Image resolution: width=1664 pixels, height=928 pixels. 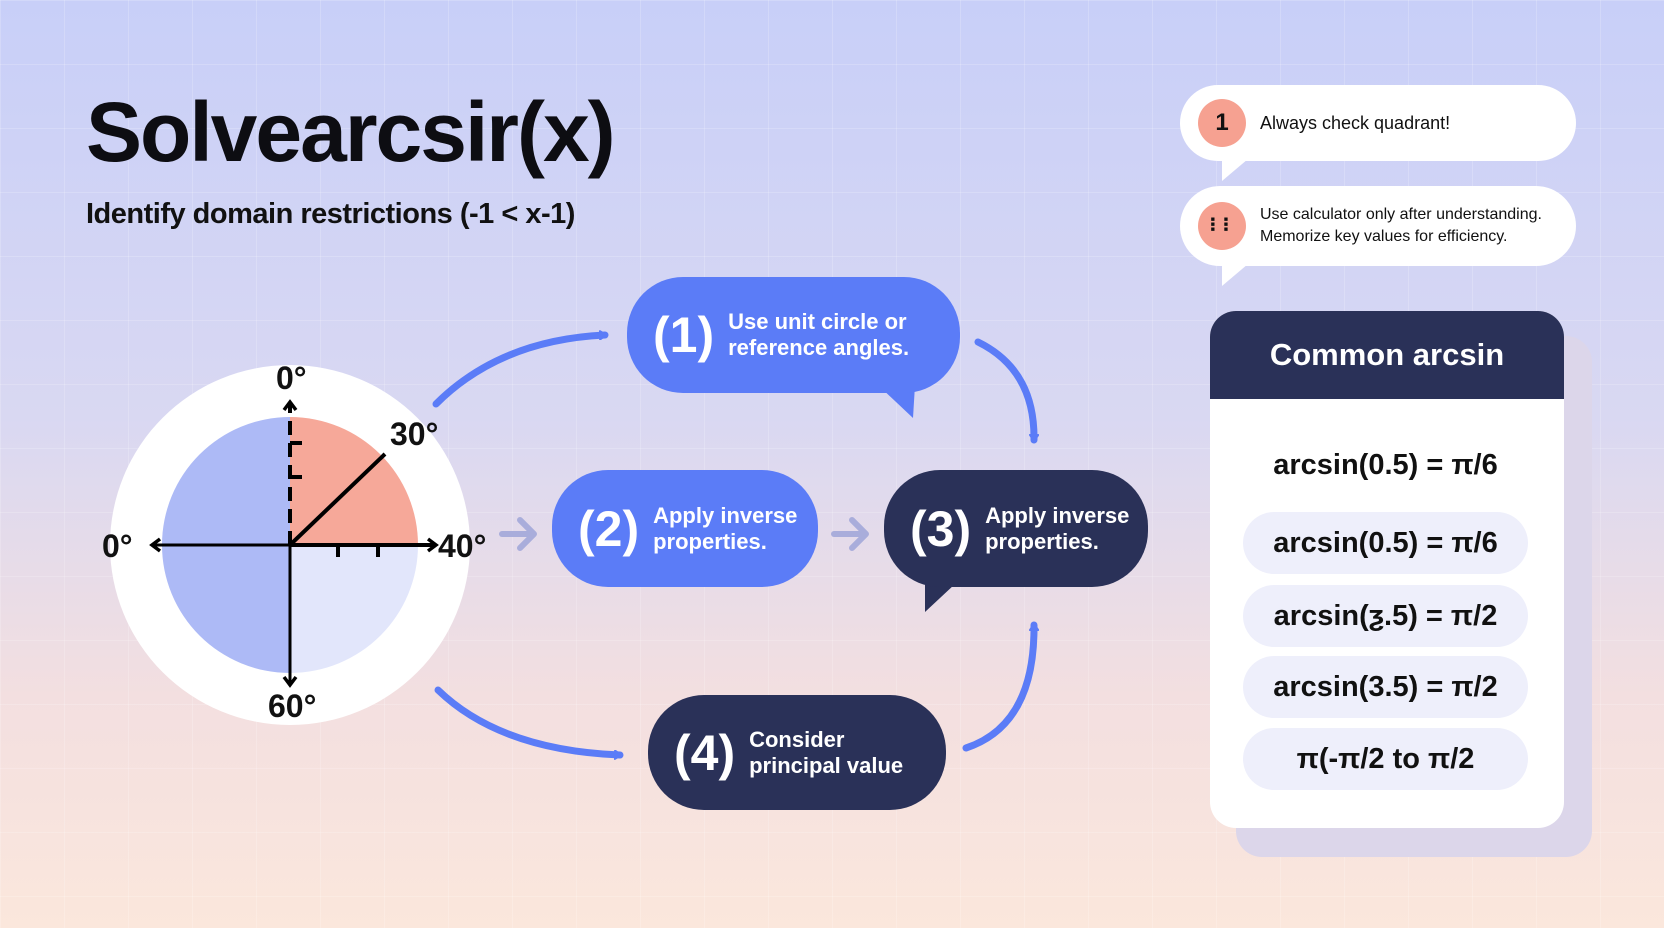 I want to click on step-number: (1), so click(x=684, y=335).